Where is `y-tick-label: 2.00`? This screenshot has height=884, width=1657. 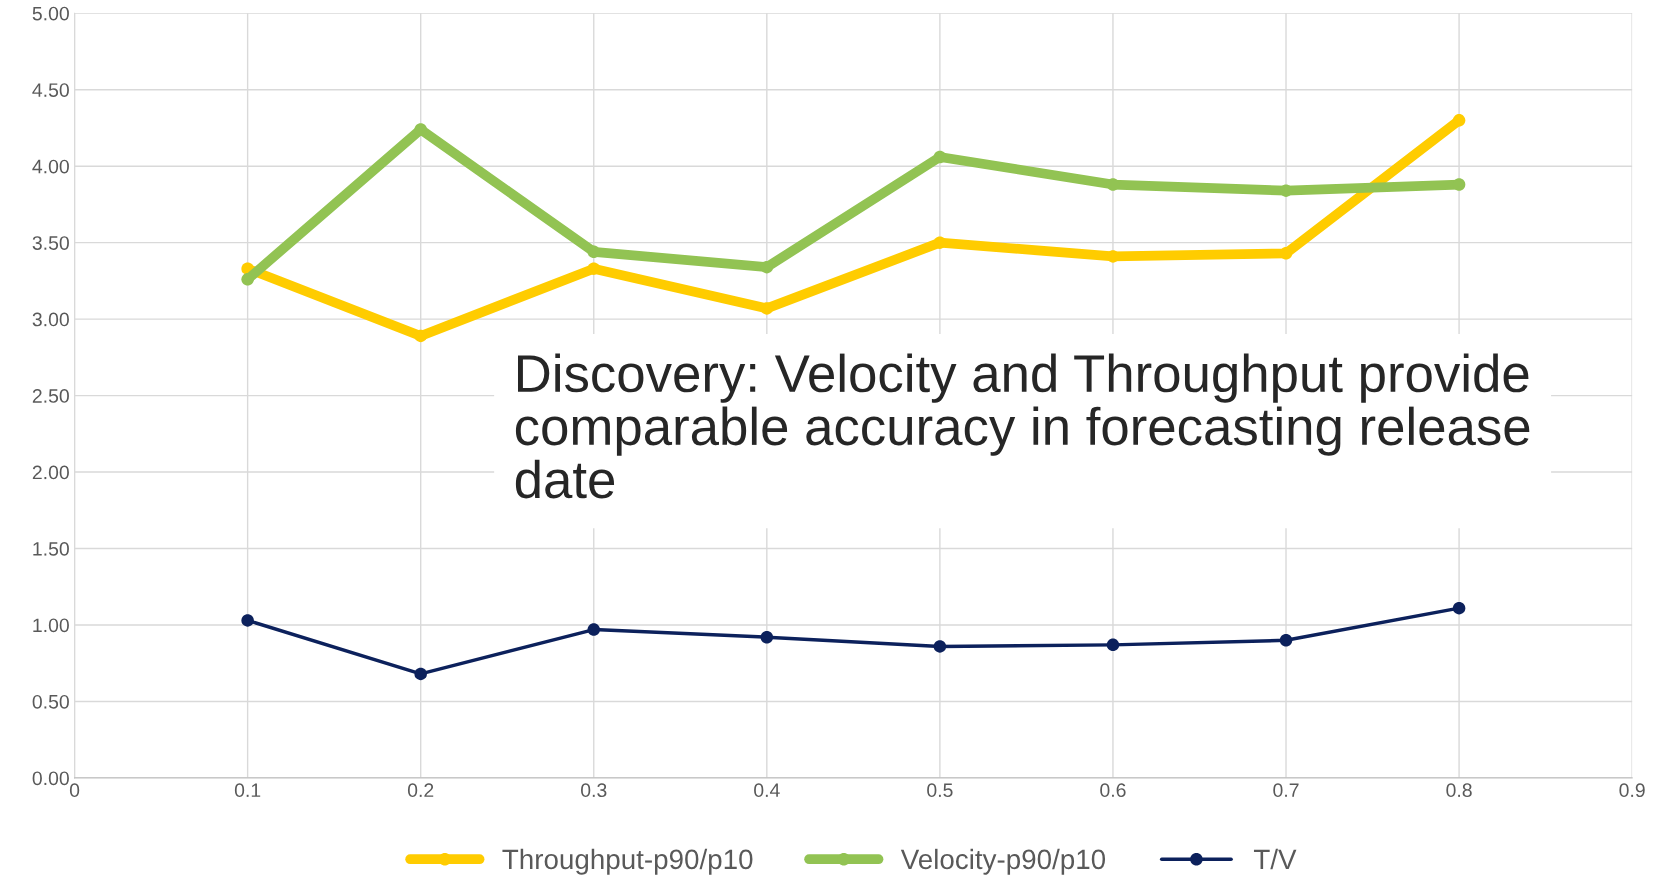 y-tick-label: 2.00 is located at coordinates (50, 472).